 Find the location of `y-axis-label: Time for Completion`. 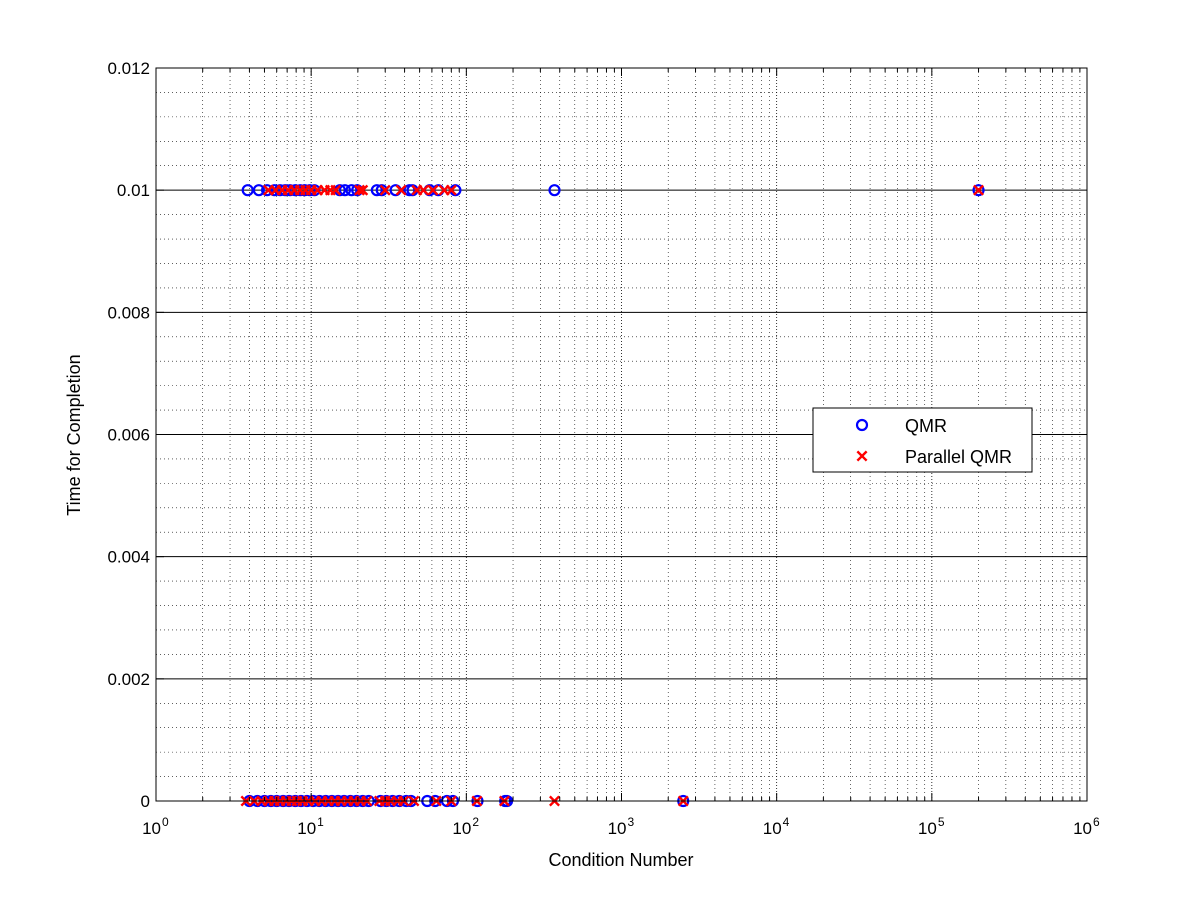

y-axis-label: Time for Completion is located at coordinates (74, 434).